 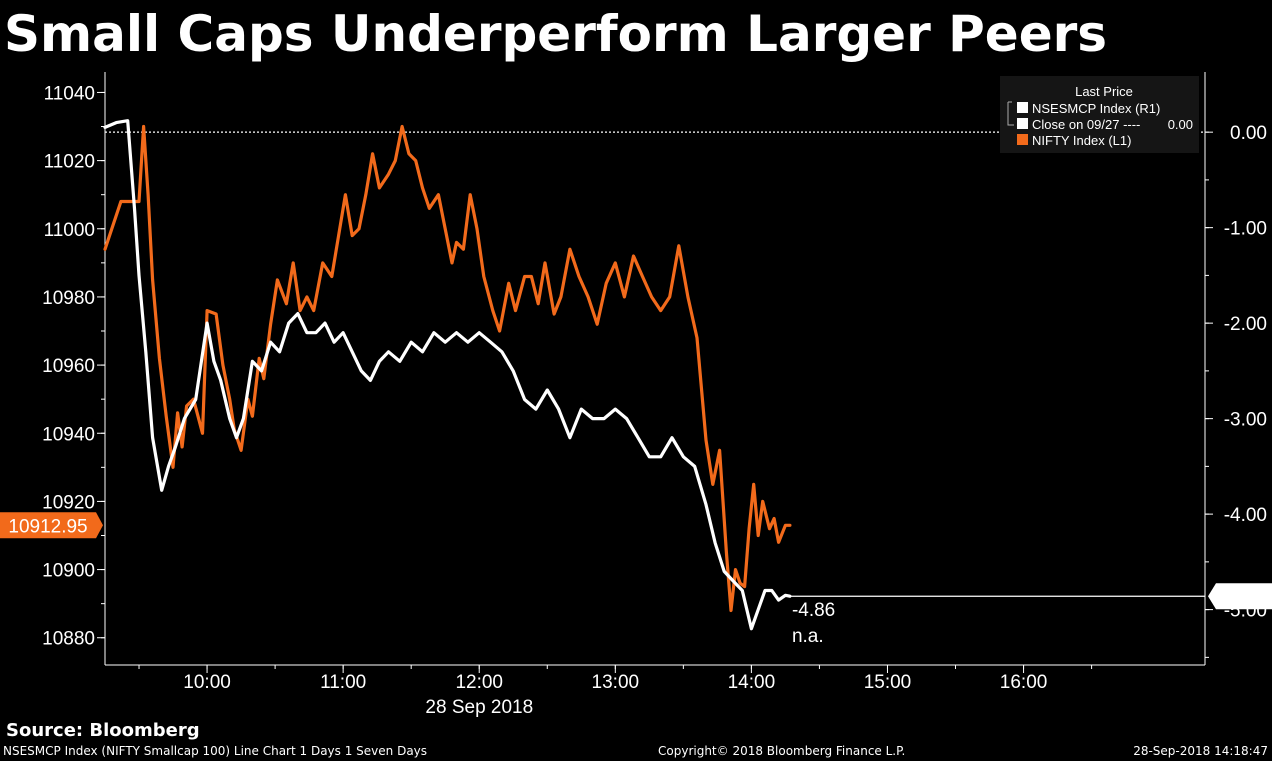 What do you see at coordinates (69, 93) in the screenshot?
I see `left-tick-label: 11040` at bounding box center [69, 93].